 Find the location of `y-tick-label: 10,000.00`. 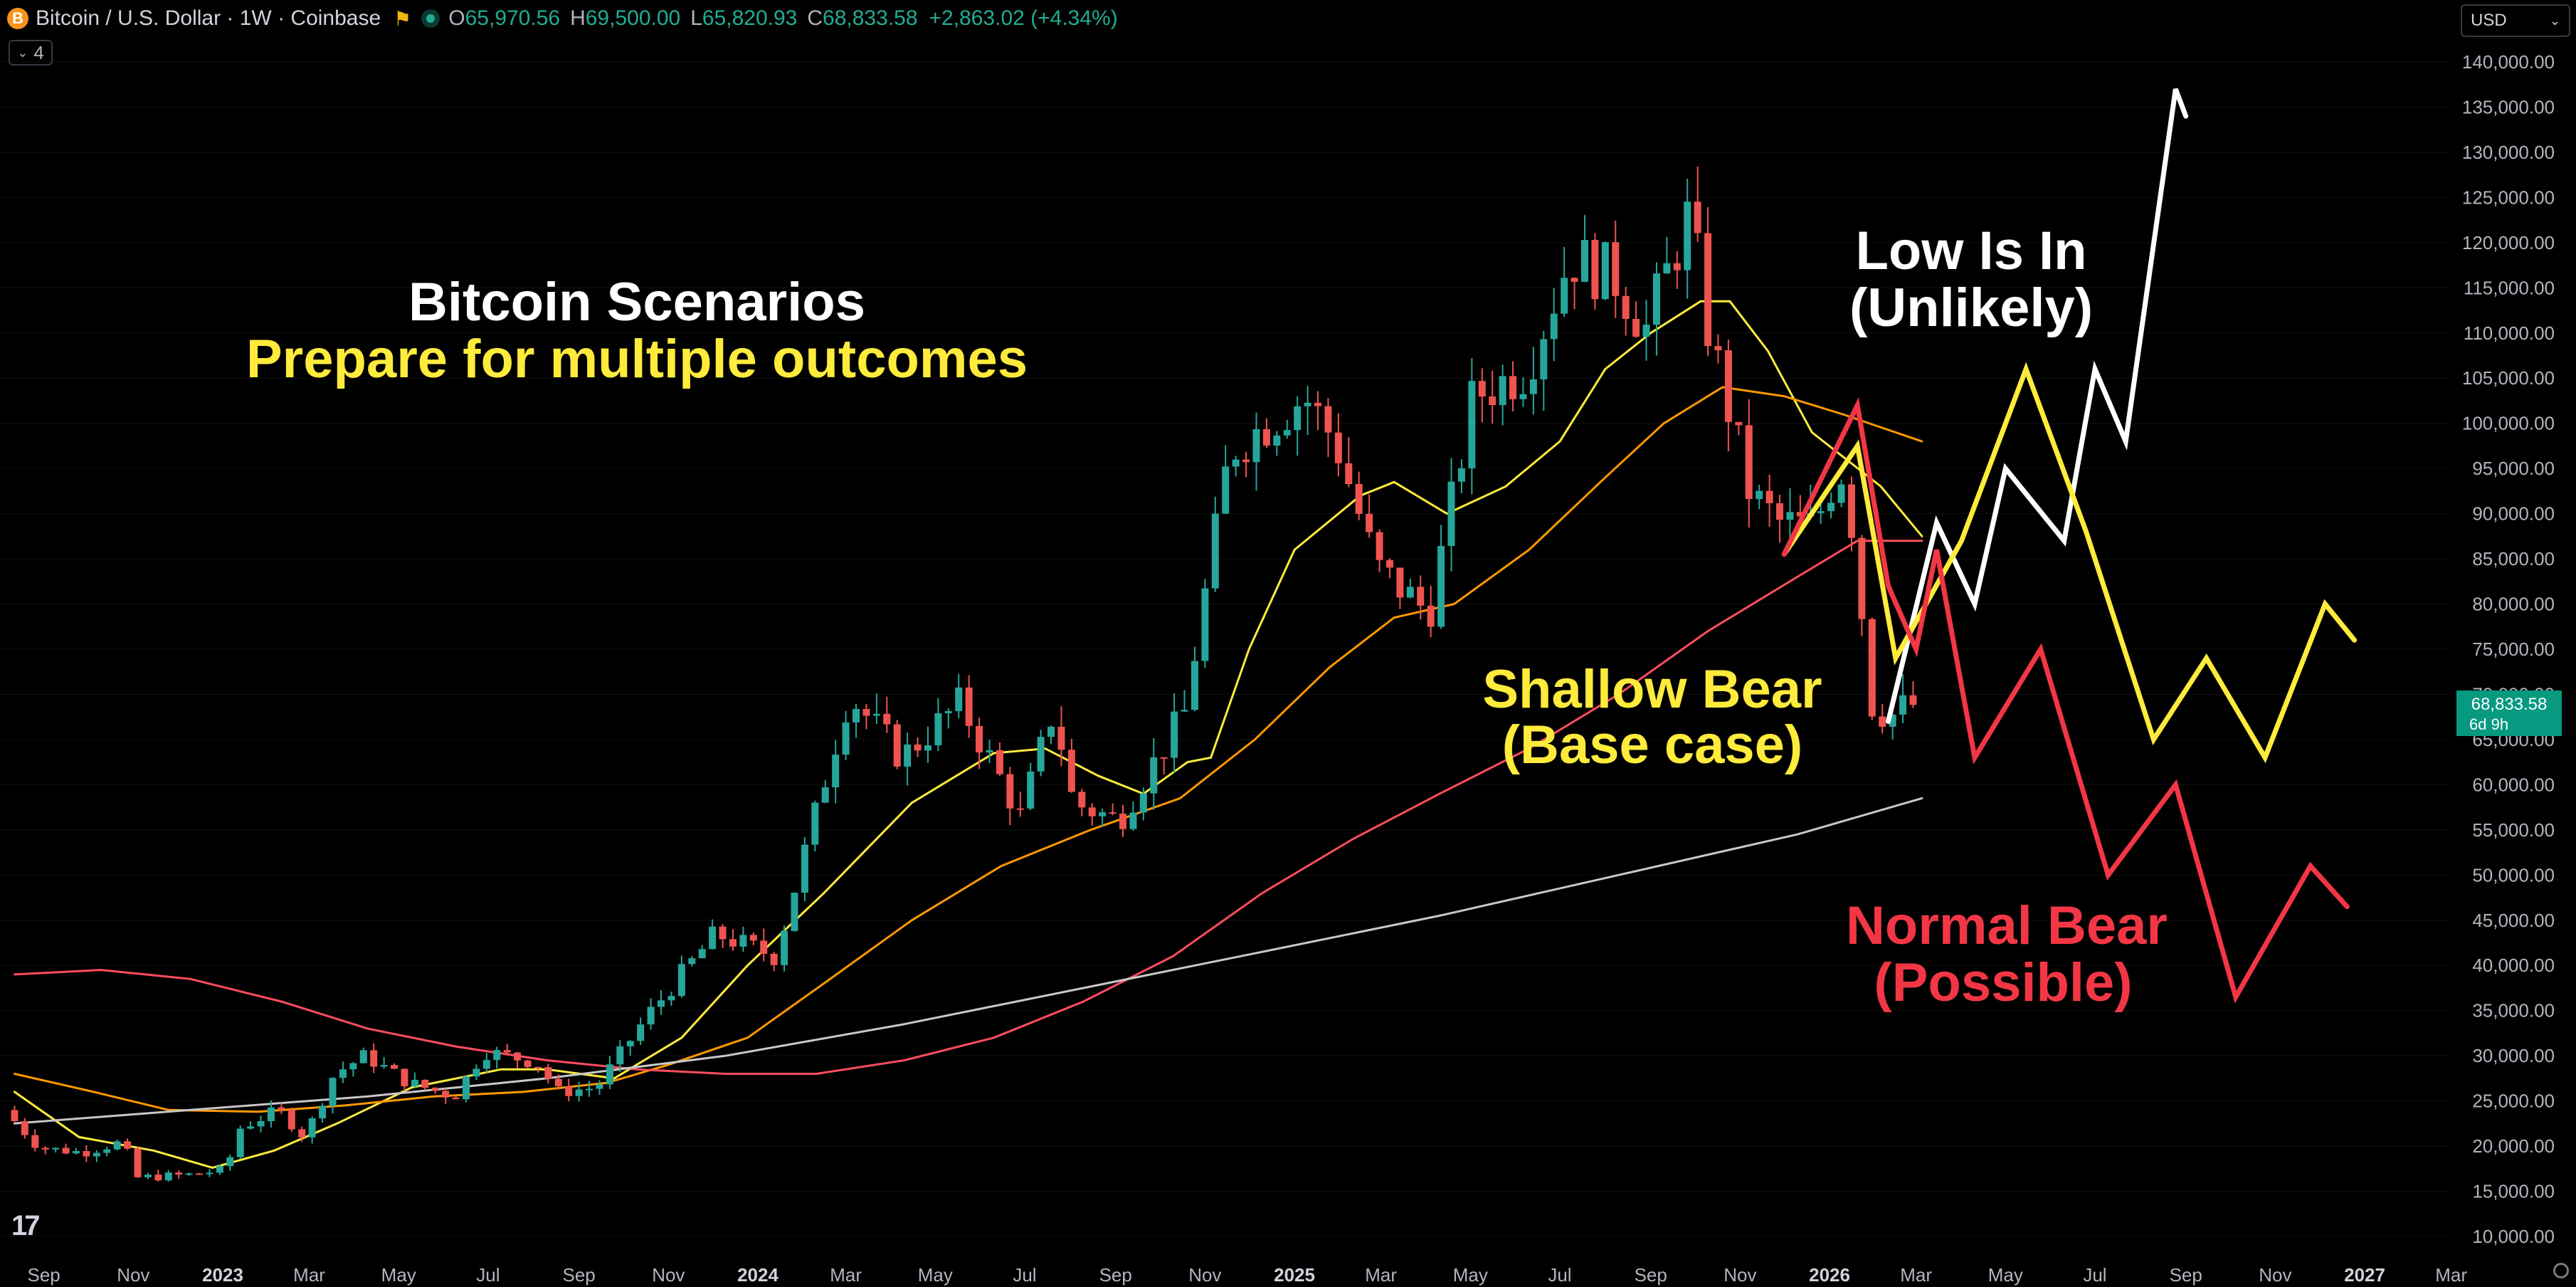

y-tick-label: 10,000.00 is located at coordinates (2513, 1236).